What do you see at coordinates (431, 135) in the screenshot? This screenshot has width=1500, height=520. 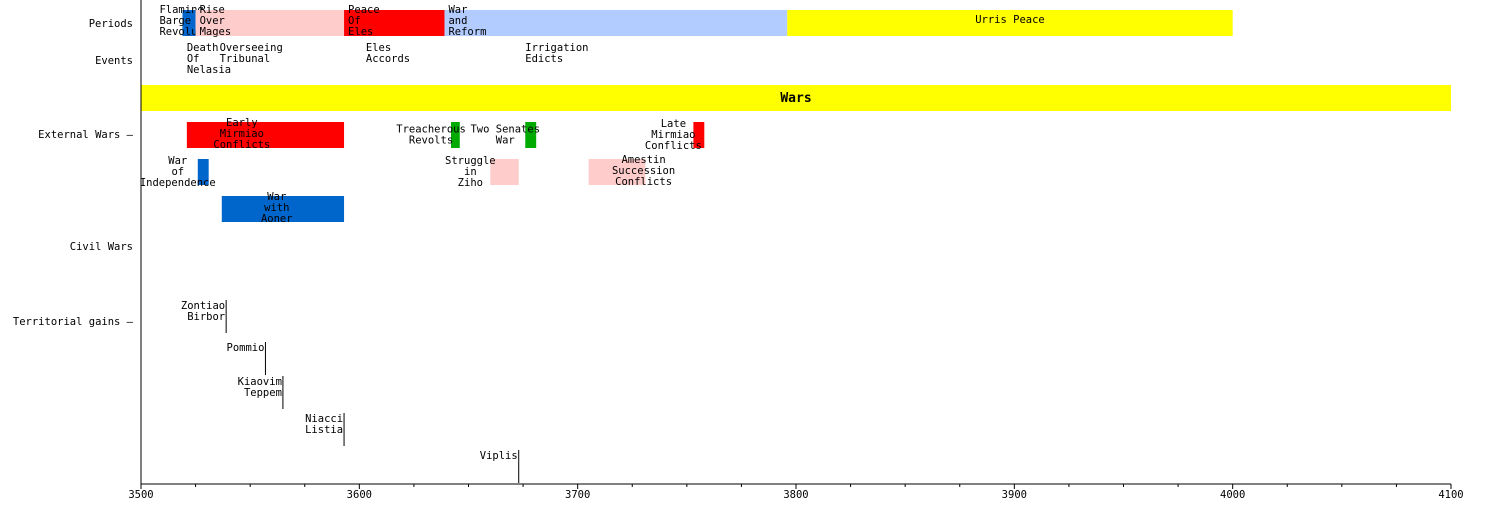 I see `war-label: Treacherous Revolts` at bounding box center [431, 135].